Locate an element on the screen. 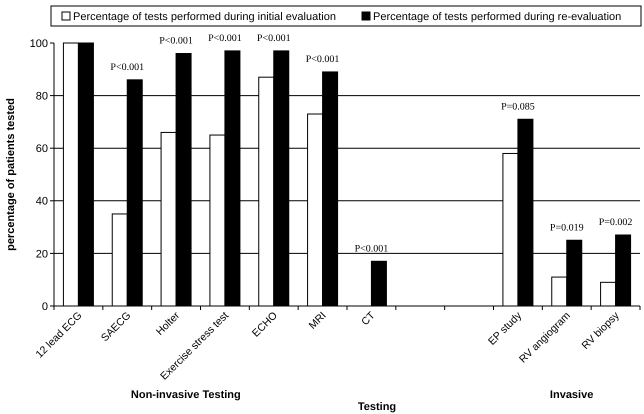 This screenshot has width=644, height=414. annotation: P=0.085 is located at coordinates (518, 106).